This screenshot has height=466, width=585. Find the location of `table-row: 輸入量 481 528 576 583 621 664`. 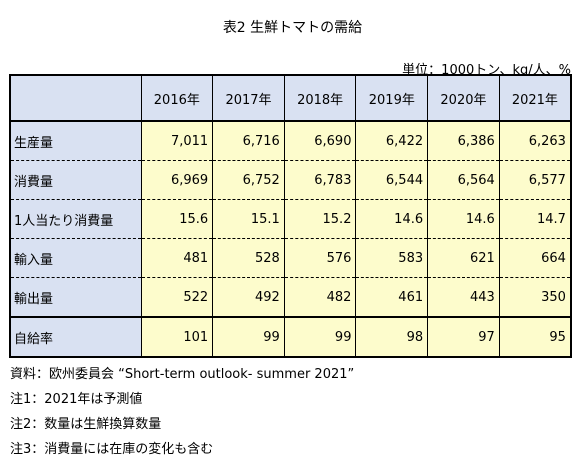

table-row: 輸入量 481 528 576 583 621 664 is located at coordinates (290, 258).